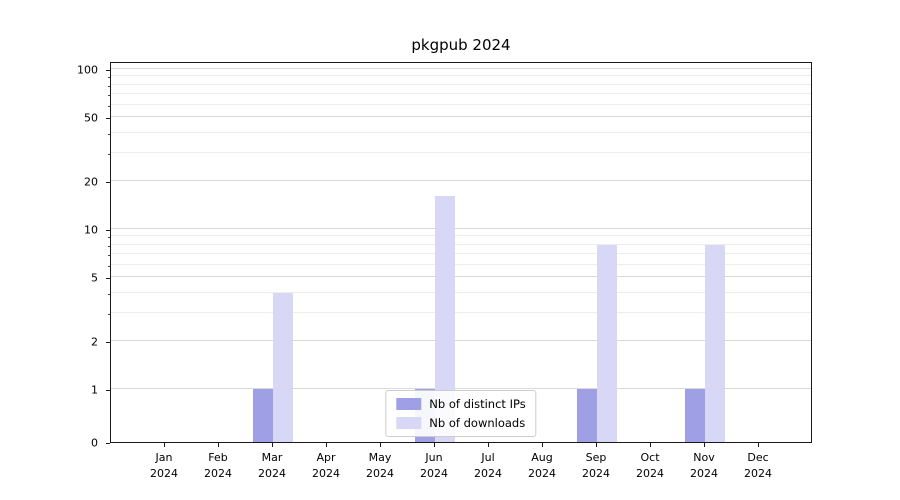 This screenshot has height=500, width=900. What do you see at coordinates (94, 342) in the screenshot?
I see `y-tick-label: 2` at bounding box center [94, 342].